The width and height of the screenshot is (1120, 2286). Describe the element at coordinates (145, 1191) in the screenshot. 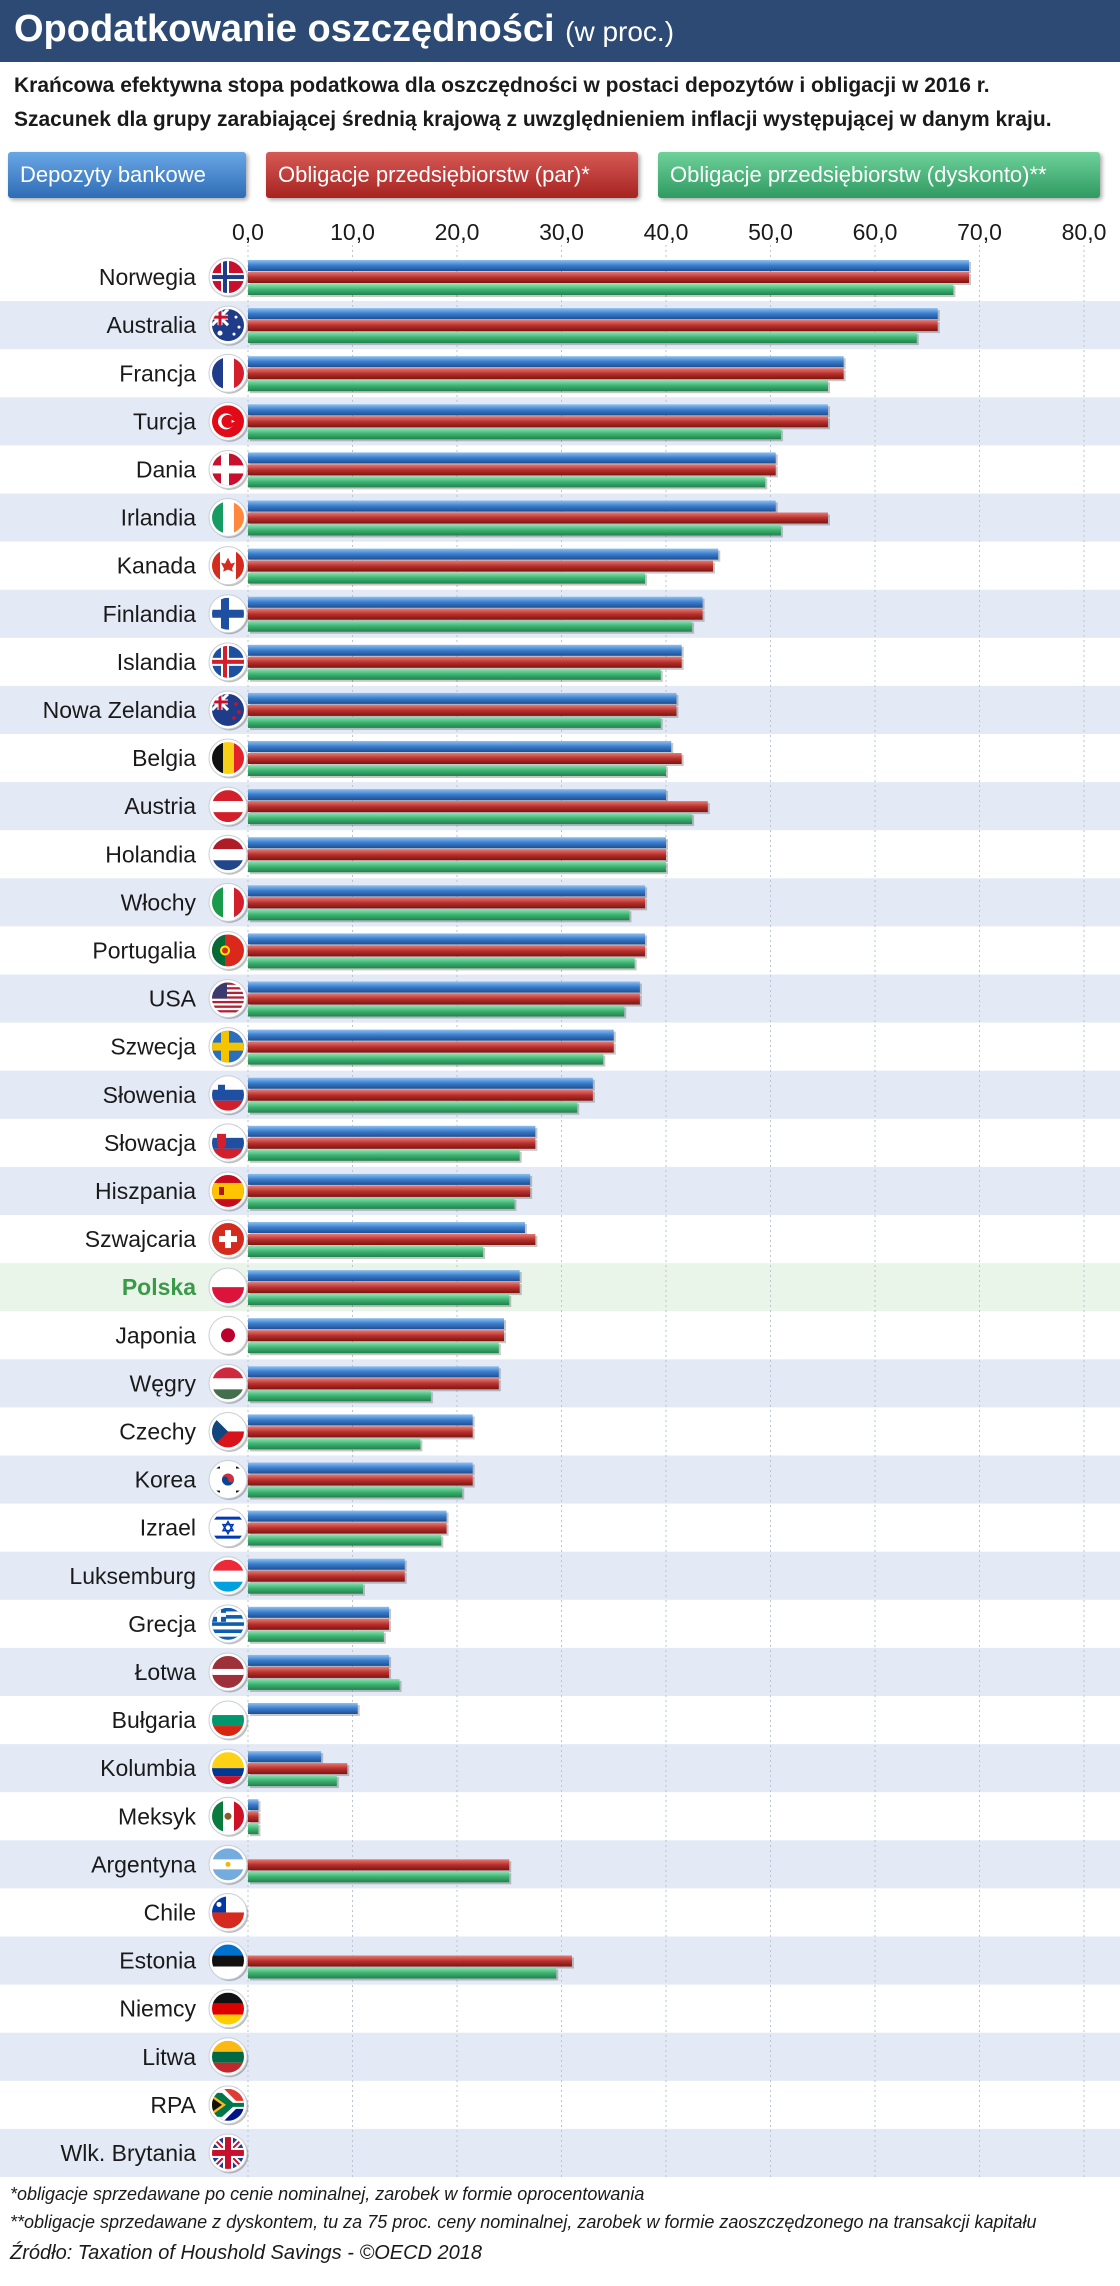

I see `country-label: Hiszpania` at that location.